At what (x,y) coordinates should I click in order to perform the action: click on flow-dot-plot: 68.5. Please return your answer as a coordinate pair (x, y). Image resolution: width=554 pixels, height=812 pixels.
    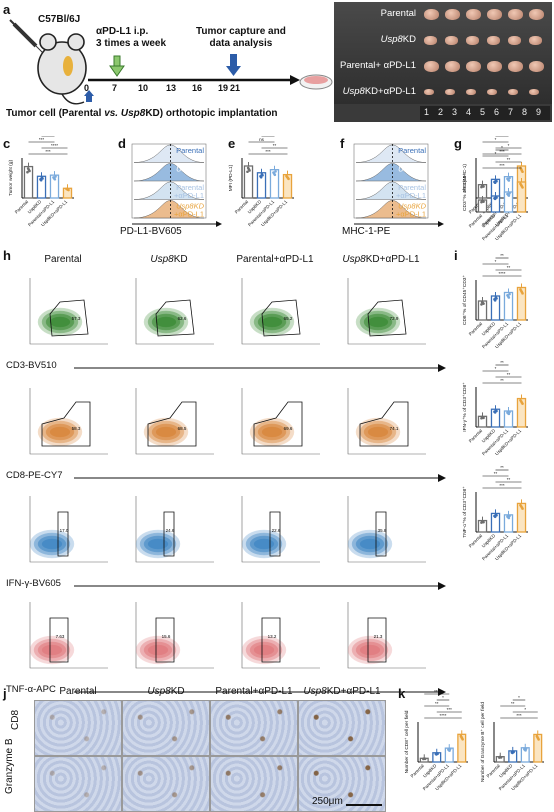
    Looking at the image, I should click on (174, 421).